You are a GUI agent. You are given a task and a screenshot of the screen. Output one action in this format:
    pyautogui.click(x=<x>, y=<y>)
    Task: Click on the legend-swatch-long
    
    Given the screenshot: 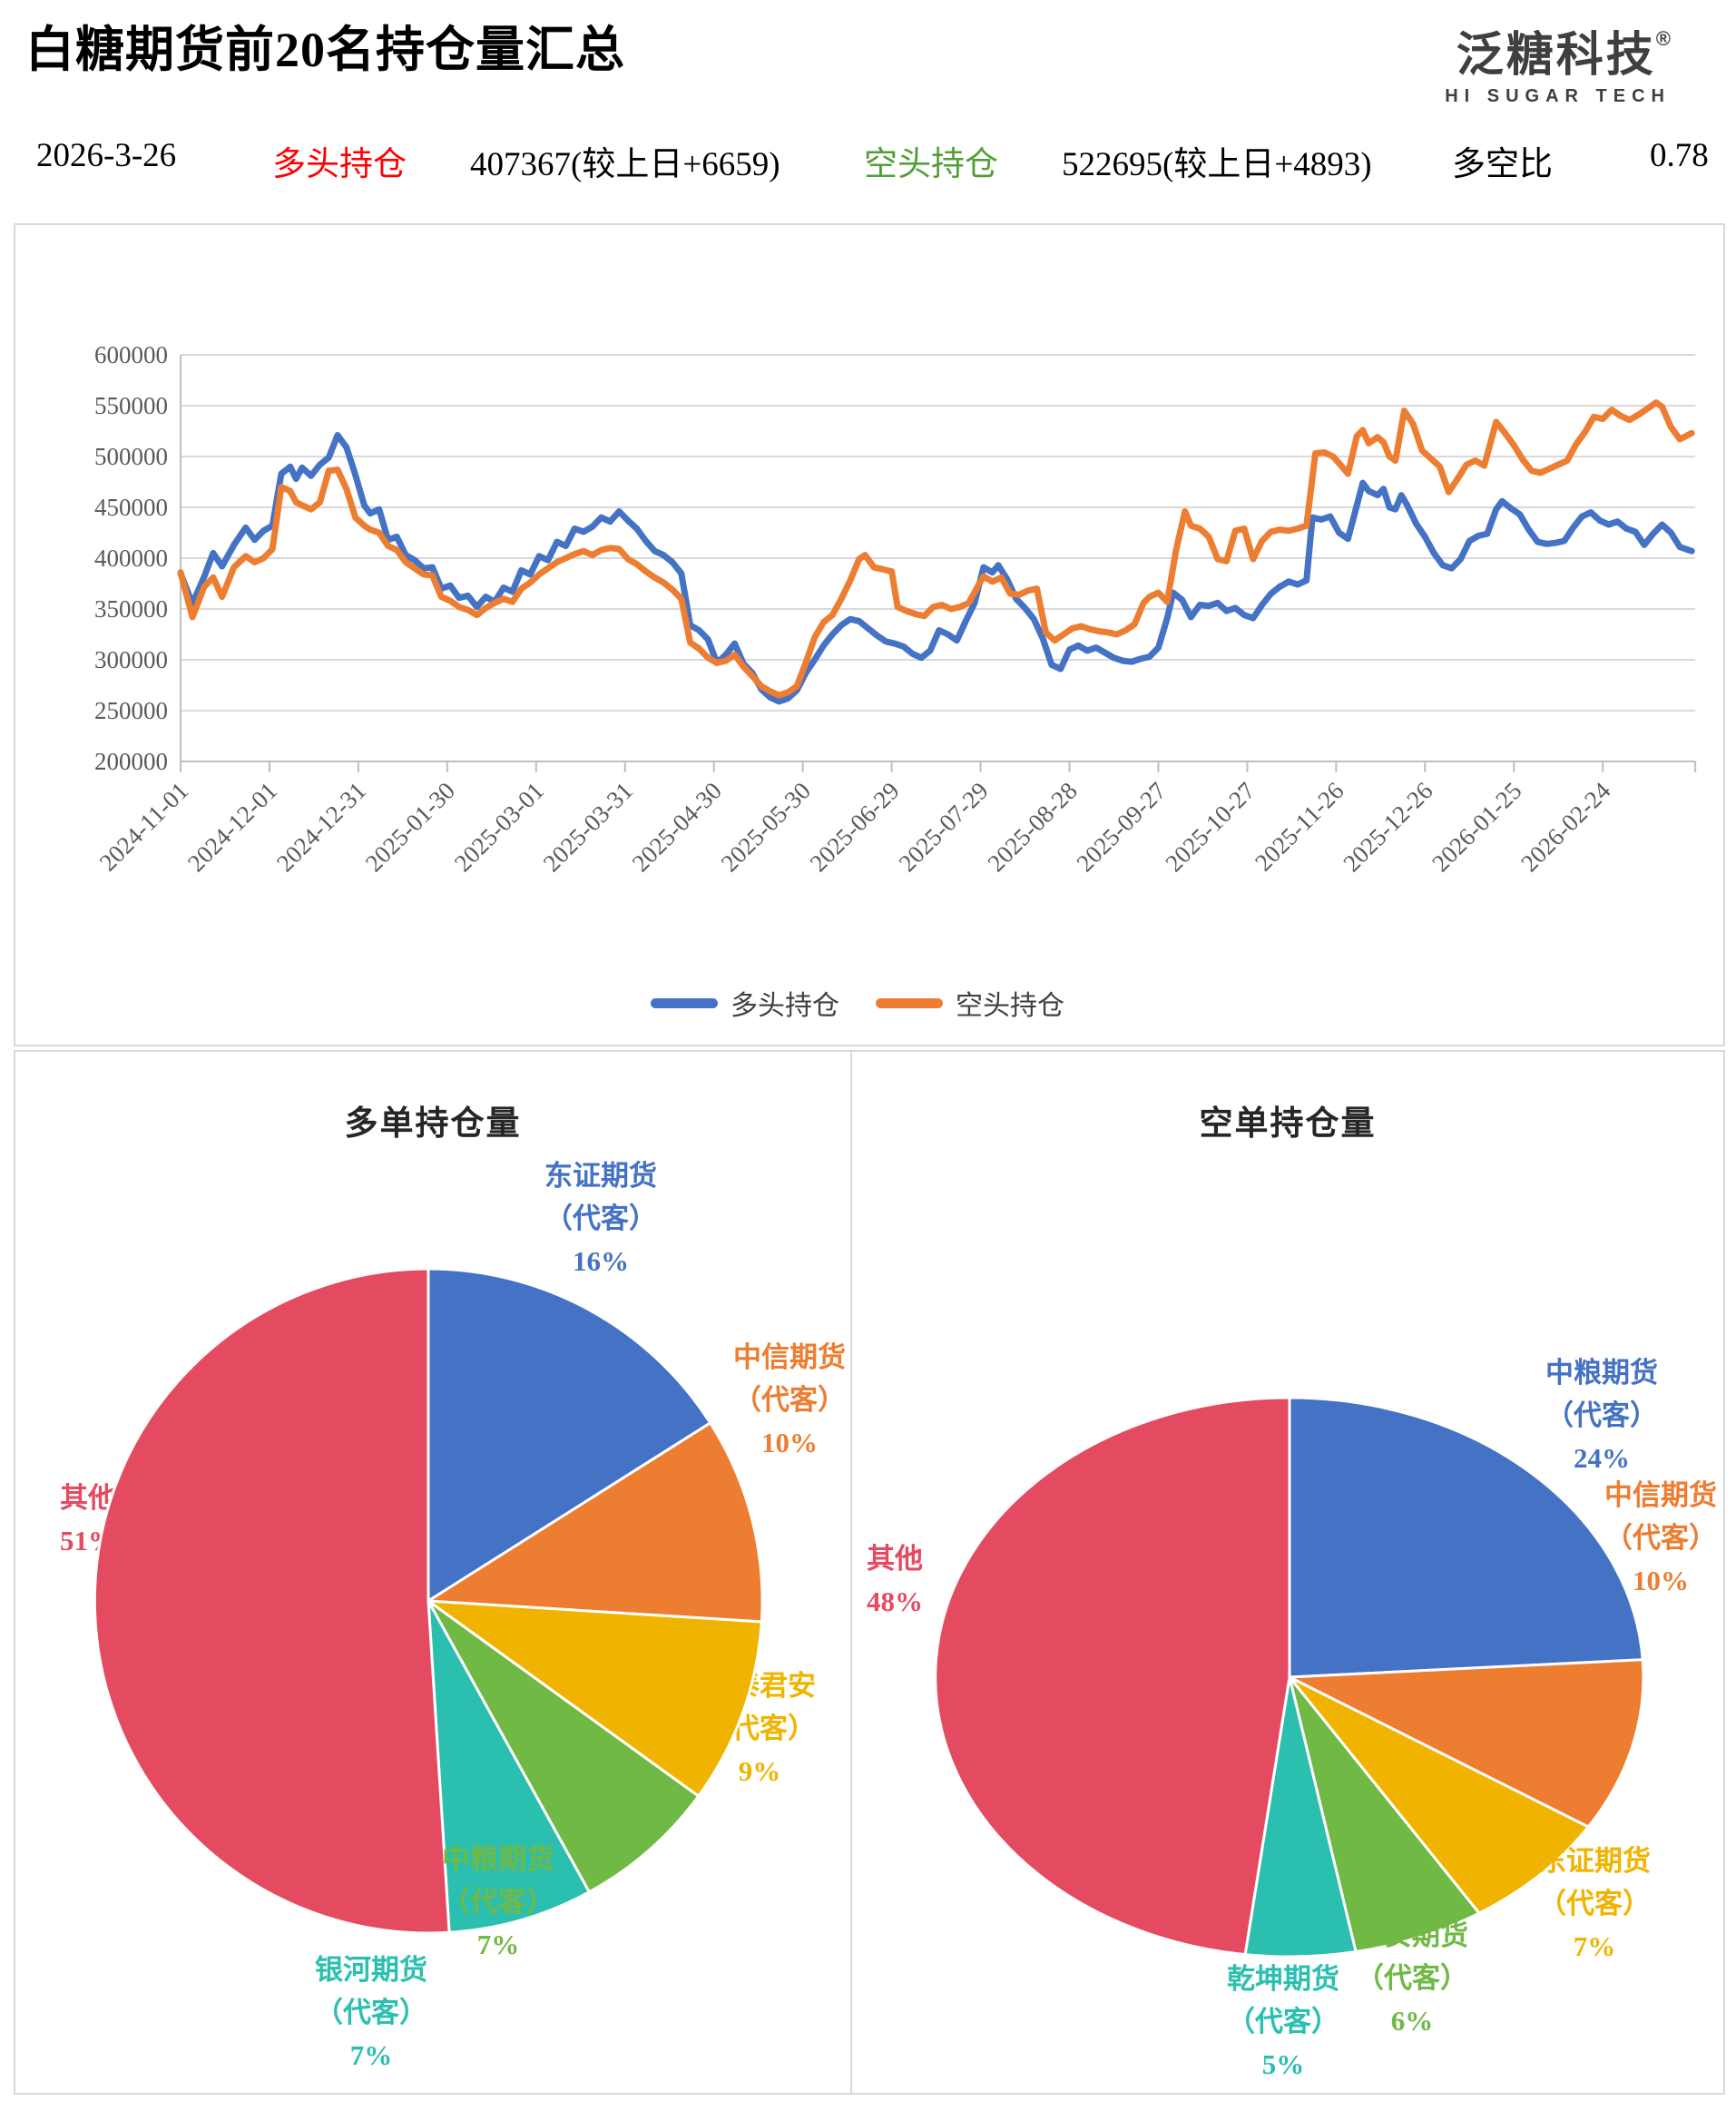 What is the action you would take?
    pyautogui.click(x=684, y=1002)
    